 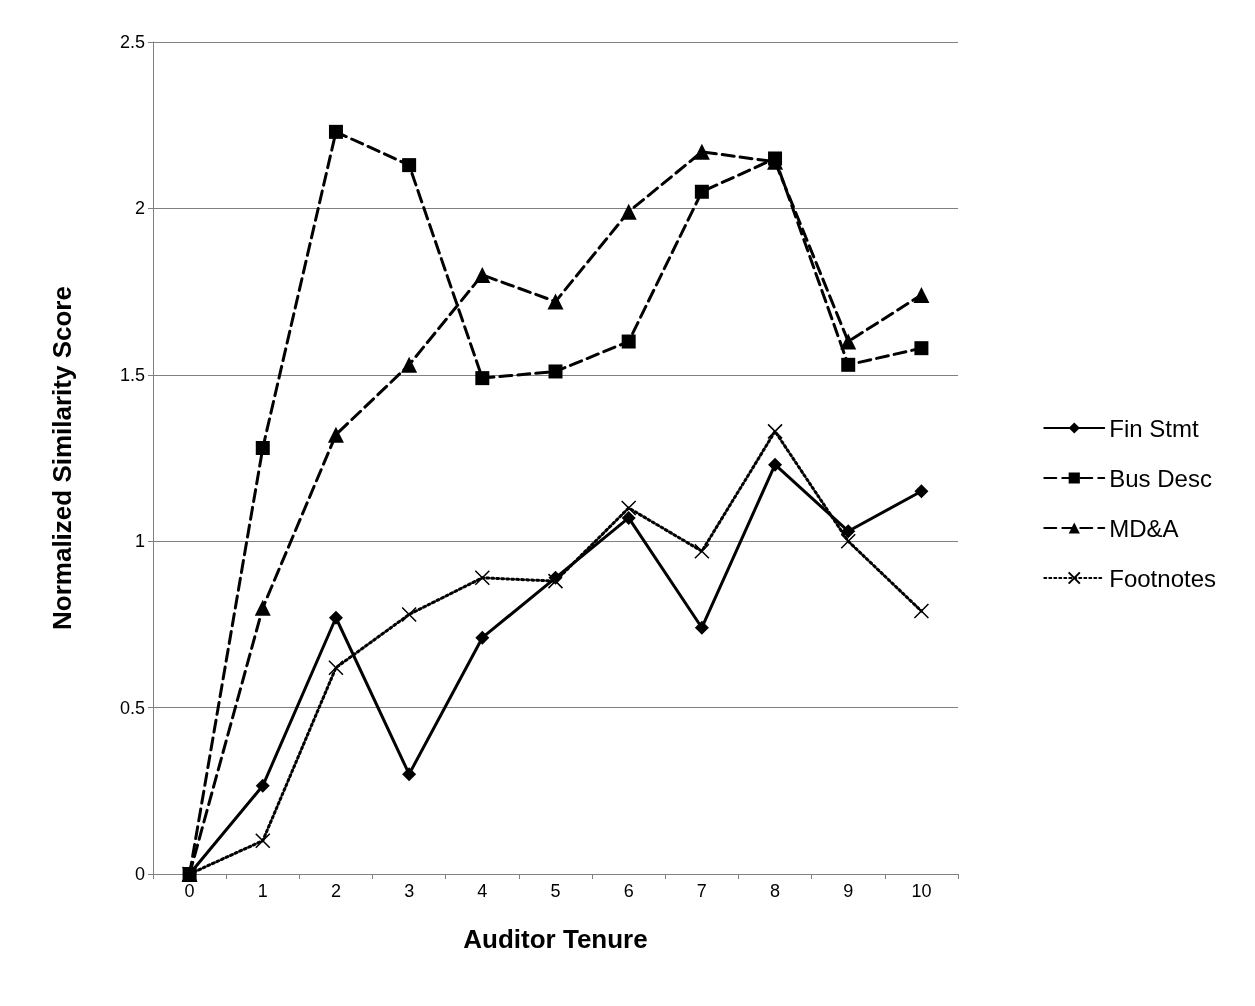 What do you see at coordinates (555, 939) in the screenshot?
I see `x-axis-title: Auditor Tenure` at bounding box center [555, 939].